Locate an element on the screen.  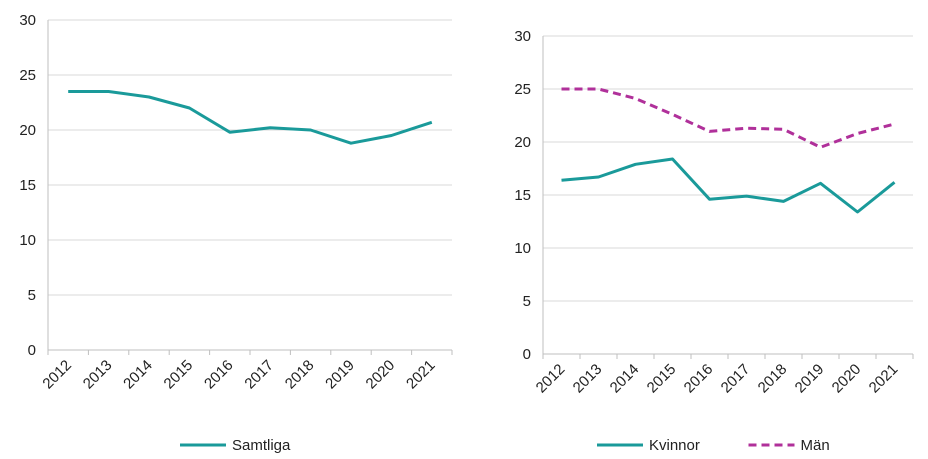
legend-label: Män is located at coordinates (815, 445).